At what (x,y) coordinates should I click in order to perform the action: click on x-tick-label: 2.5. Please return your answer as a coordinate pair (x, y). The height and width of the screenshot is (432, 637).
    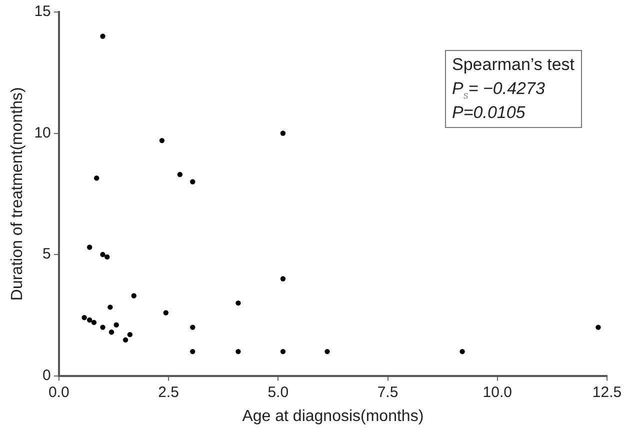
    Looking at the image, I should click on (168, 392).